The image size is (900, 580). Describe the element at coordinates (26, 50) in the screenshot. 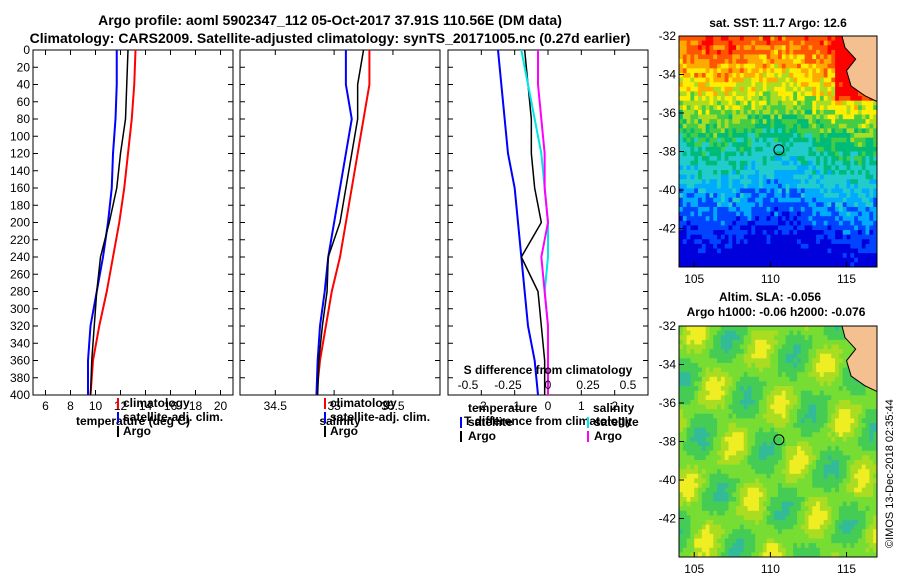

I see `depth-tick-label: 0` at that location.